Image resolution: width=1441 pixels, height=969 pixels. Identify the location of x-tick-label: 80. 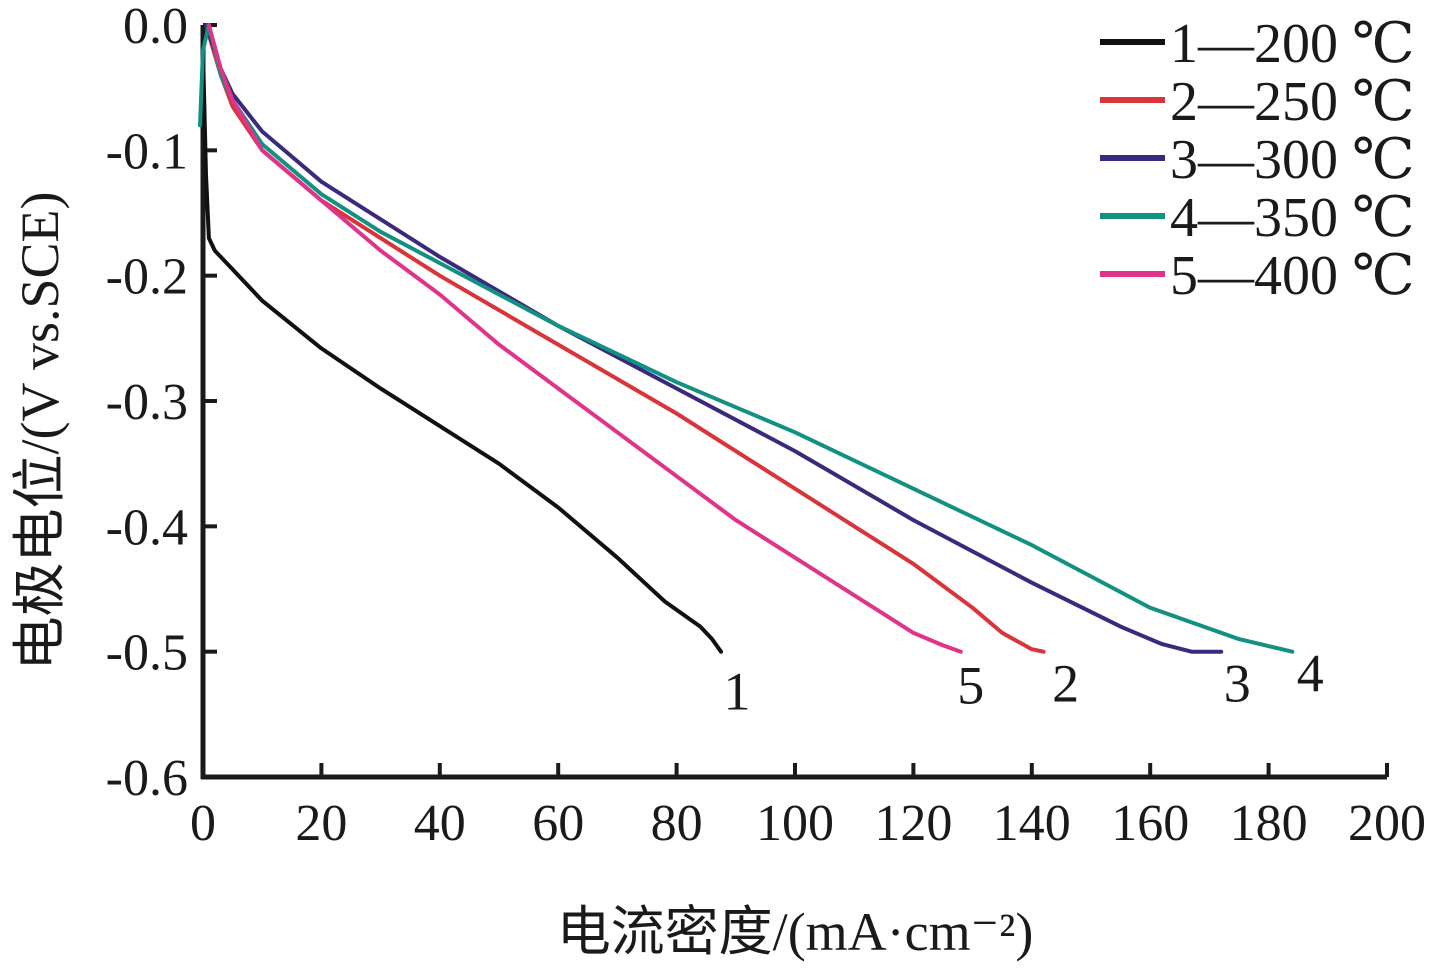
(677, 823).